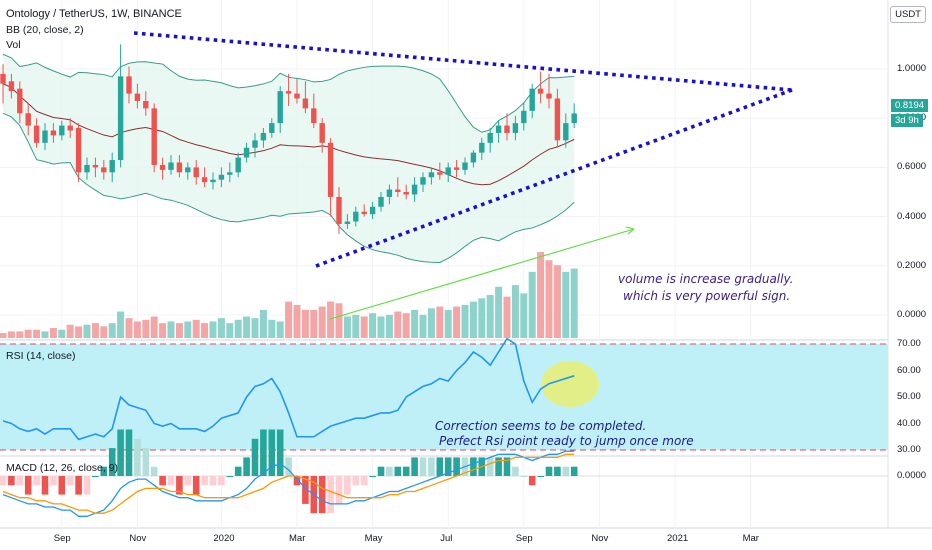 The width and height of the screenshot is (932, 550). I want to click on price-tick-label: 0.0000, so click(912, 314).